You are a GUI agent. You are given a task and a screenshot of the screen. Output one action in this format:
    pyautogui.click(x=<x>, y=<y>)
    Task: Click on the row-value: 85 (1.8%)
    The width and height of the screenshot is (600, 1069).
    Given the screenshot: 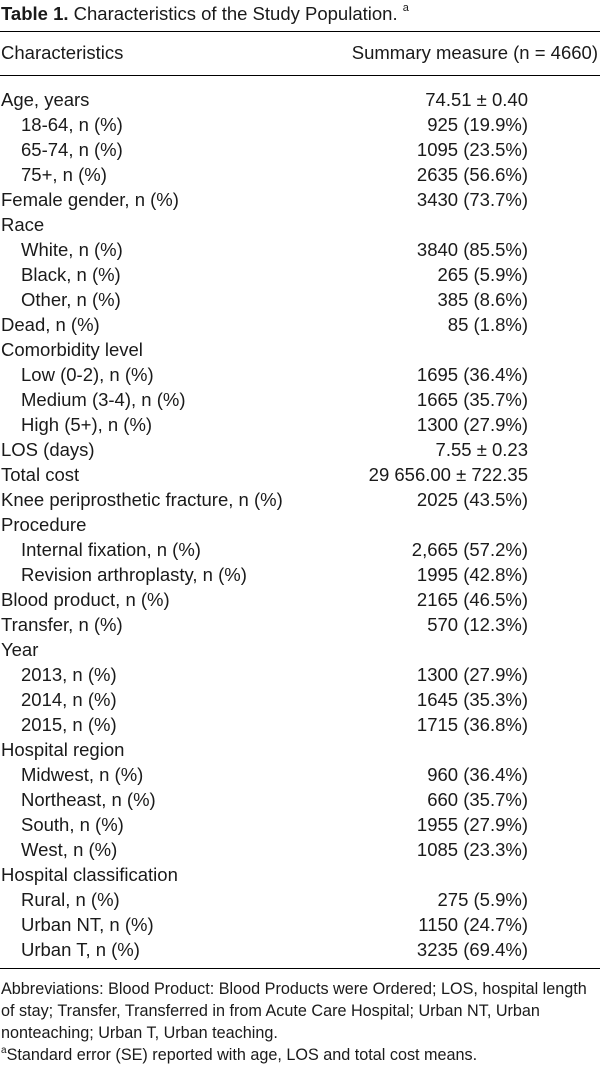 What is the action you would take?
    pyautogui.click(x=487, y=324)
    